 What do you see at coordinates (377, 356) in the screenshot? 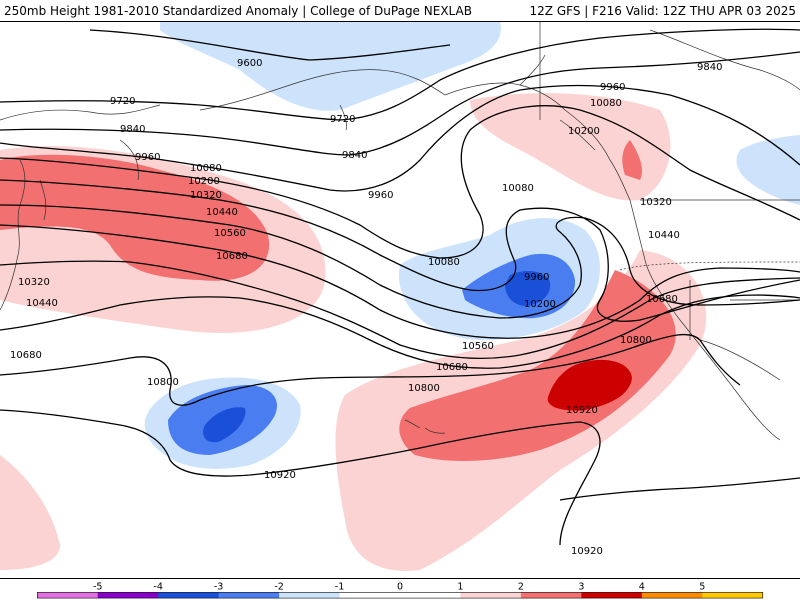
I see `negative-anomaly-strong` at bounding box center [377, 356].